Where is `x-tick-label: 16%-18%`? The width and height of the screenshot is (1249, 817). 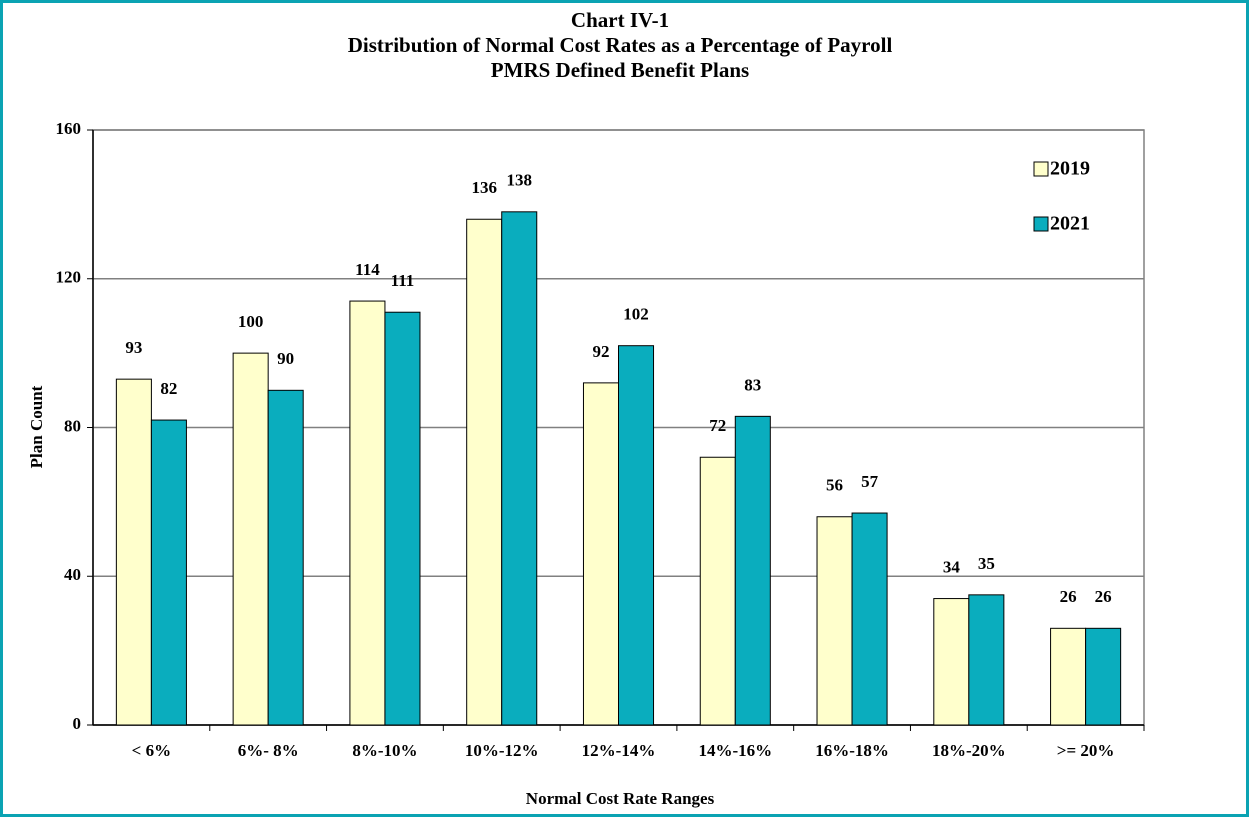 x-tick-label: 16%-18% is located at coordinates (852, 750).